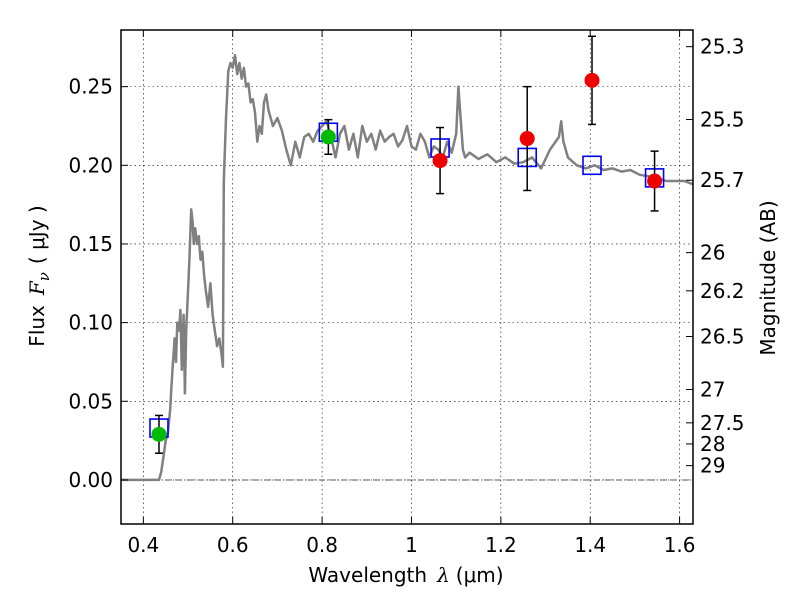 The height and width of the screenshot is (600, 800). I want to click on y-tick-label: 0.00, so click(90, 480).